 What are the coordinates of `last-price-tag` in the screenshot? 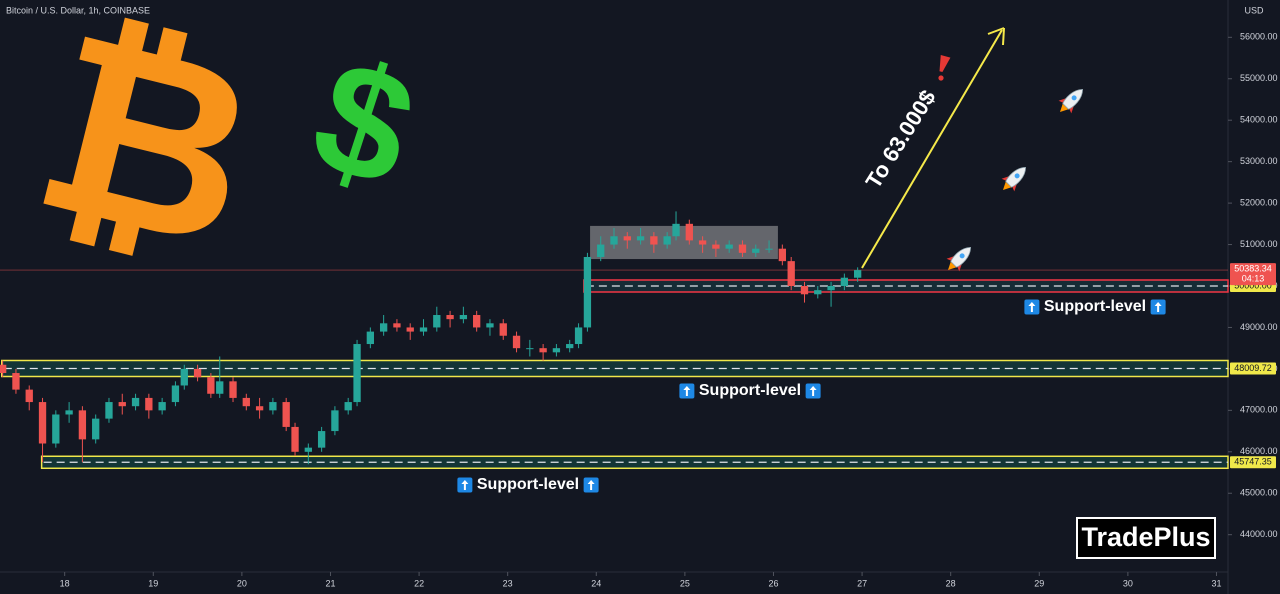 It's located at (1253, 274).